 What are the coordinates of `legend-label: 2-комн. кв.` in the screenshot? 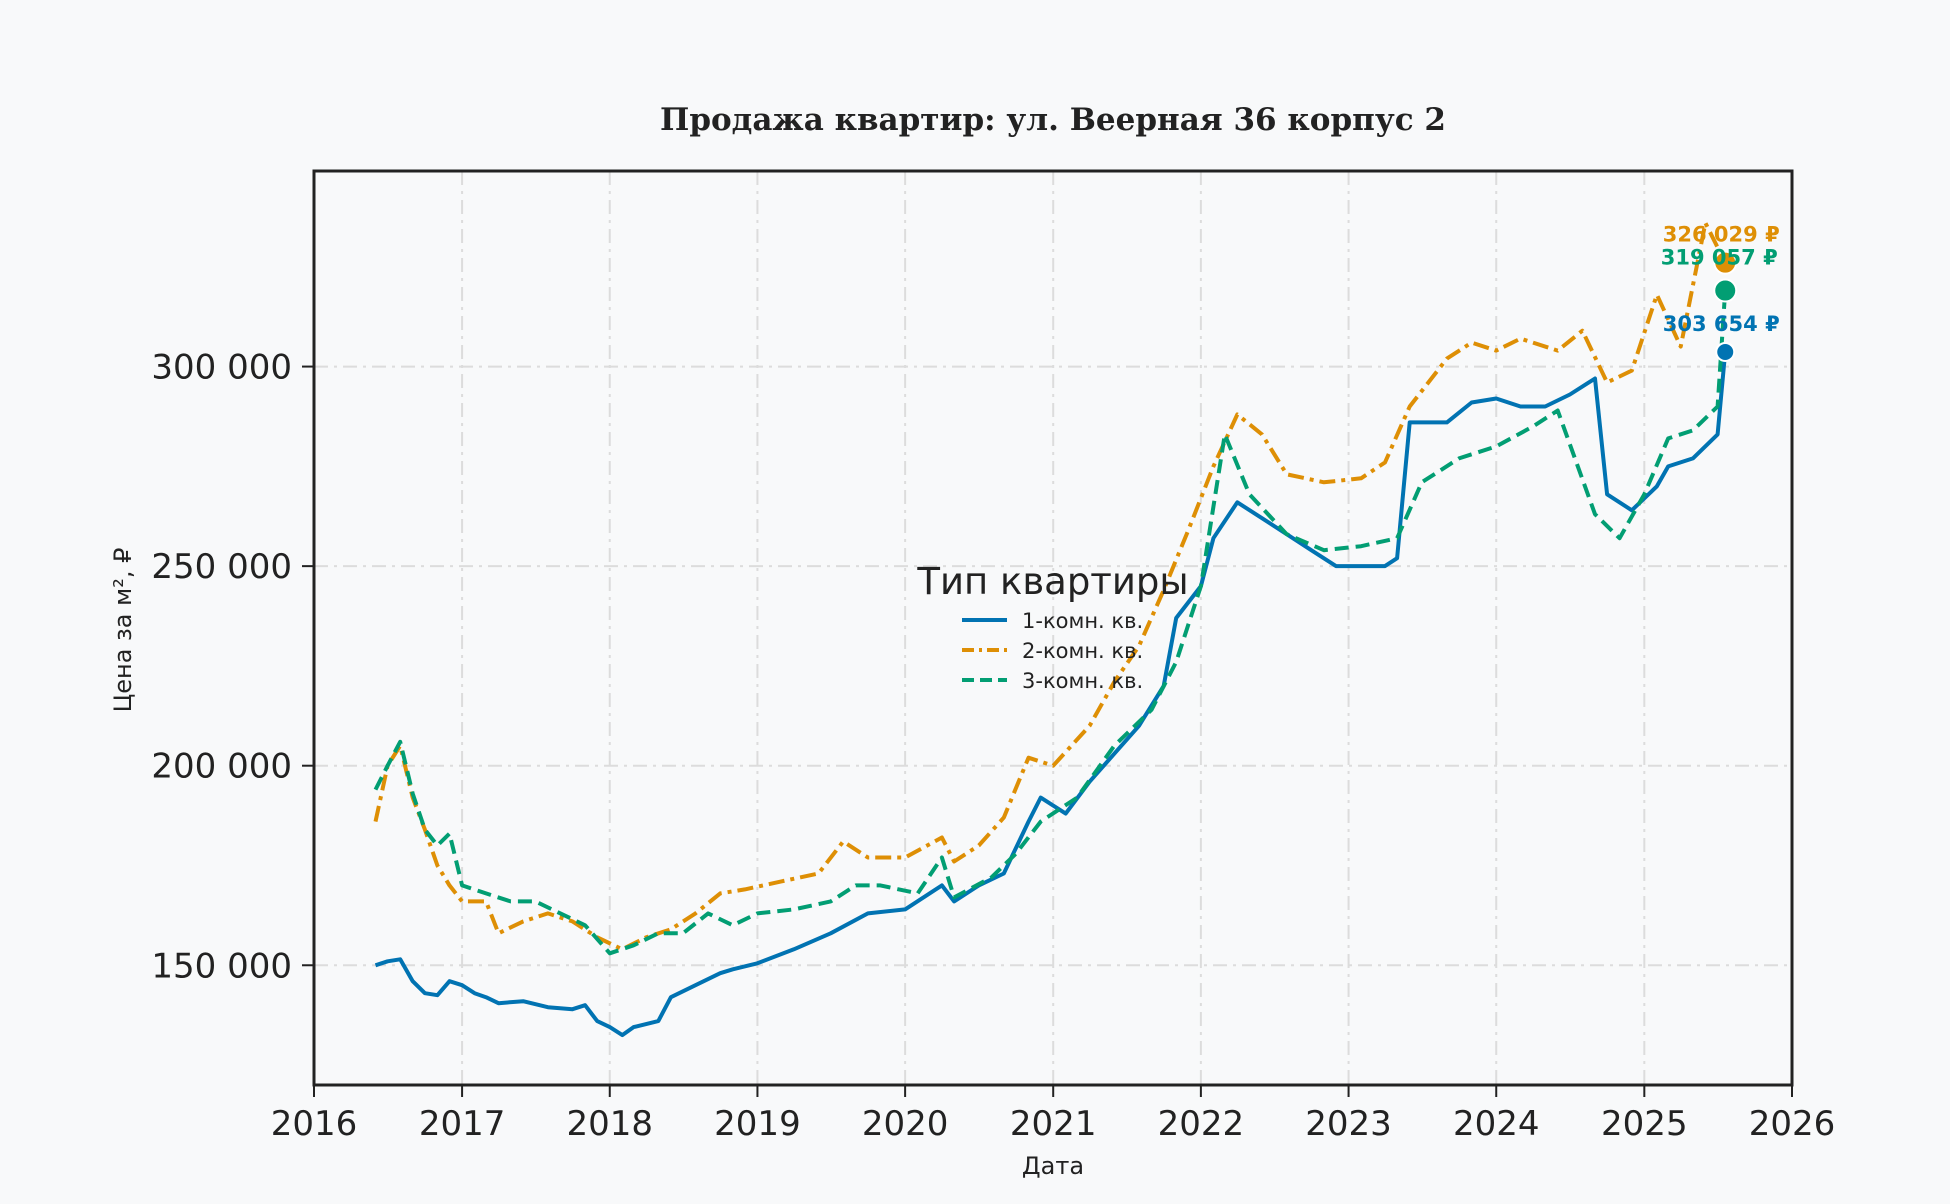 It's located at (1082, 651).